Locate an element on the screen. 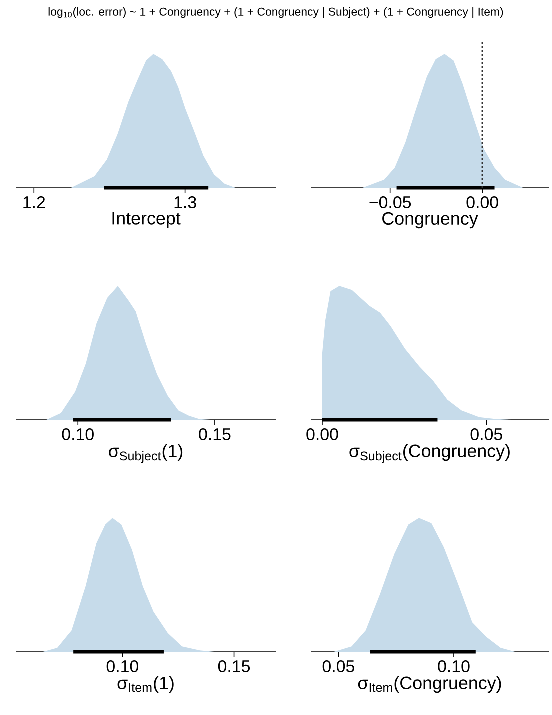 The width and height of the screenshot is (552, 715). x-axis-title: σ$_{Subject}$(Congruency) is located at coordinates (430, 454).